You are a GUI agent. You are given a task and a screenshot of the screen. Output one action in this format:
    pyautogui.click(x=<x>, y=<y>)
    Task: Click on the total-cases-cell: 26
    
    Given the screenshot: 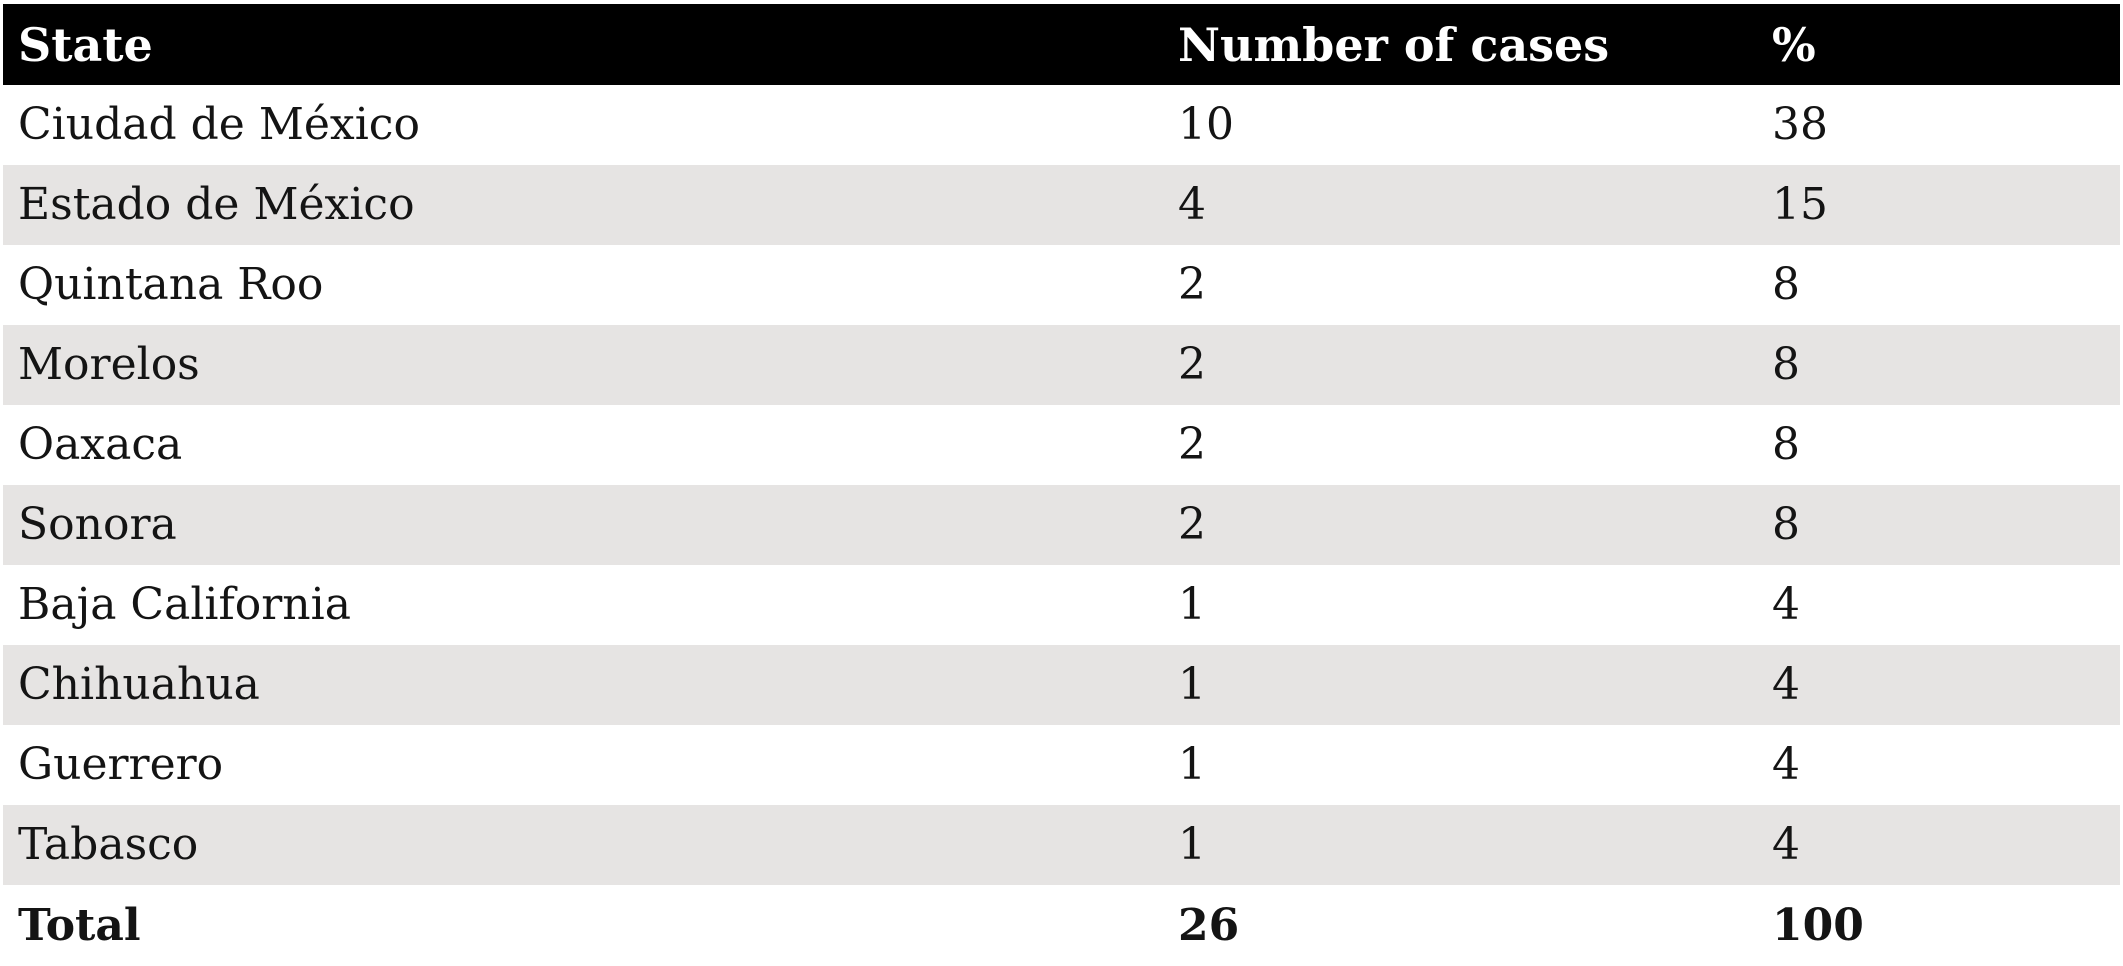 What is the action you would take?
    pyautogui.click(x=1209, y=925)
    